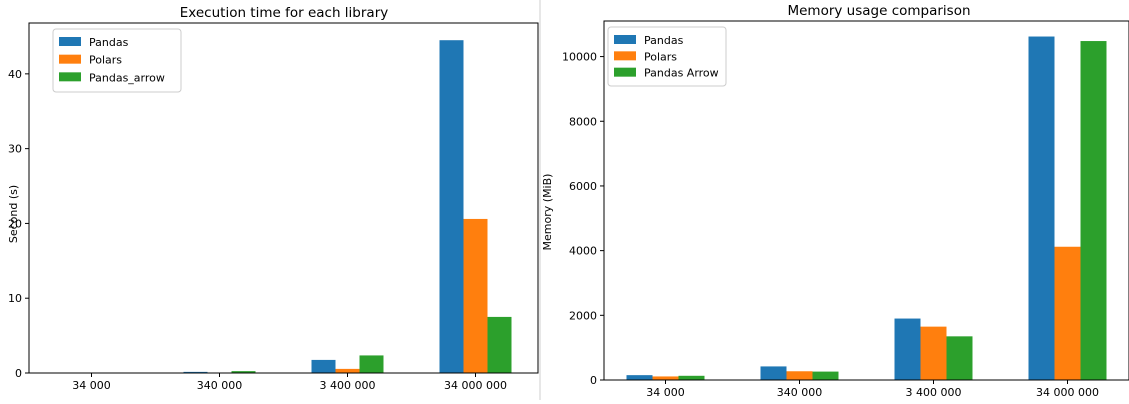 This screenshot has width=1129, height=404. I want to click on y-tick-label: 10000, so click(579, 57).